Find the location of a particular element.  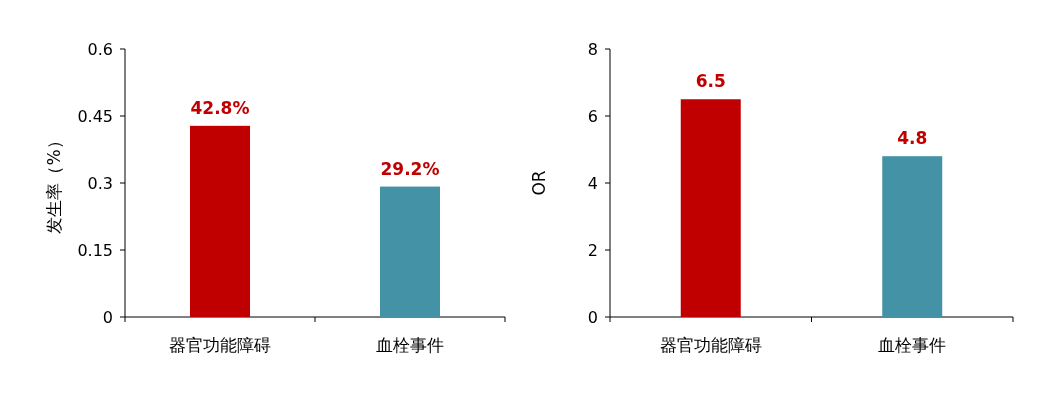

y-tick-label: 0.15 is located at coordinates (95, 250).